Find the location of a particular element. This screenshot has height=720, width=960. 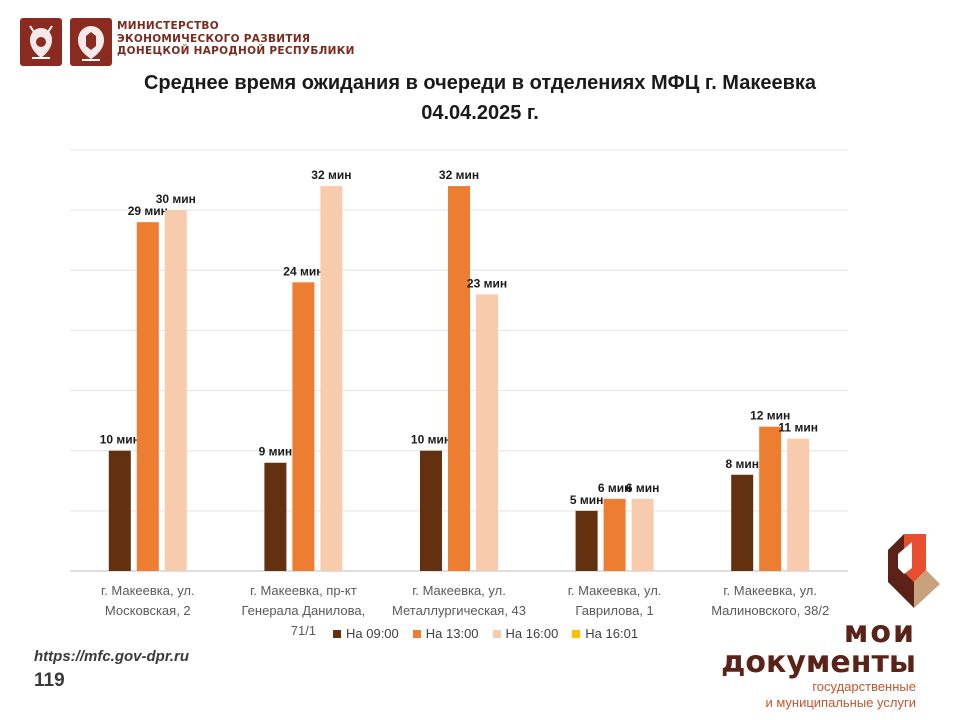

ministry-line: МИНИСТЕРСТВО is located at coordinates (168, 26).